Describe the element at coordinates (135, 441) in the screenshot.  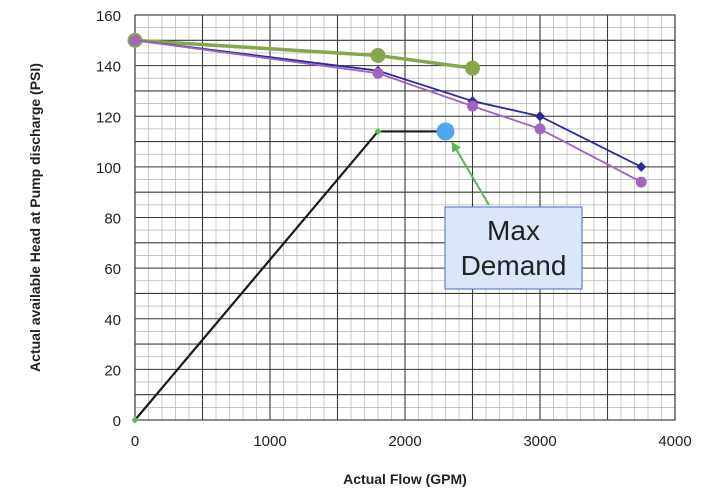
I see `x-tick-label: 0` at that location.